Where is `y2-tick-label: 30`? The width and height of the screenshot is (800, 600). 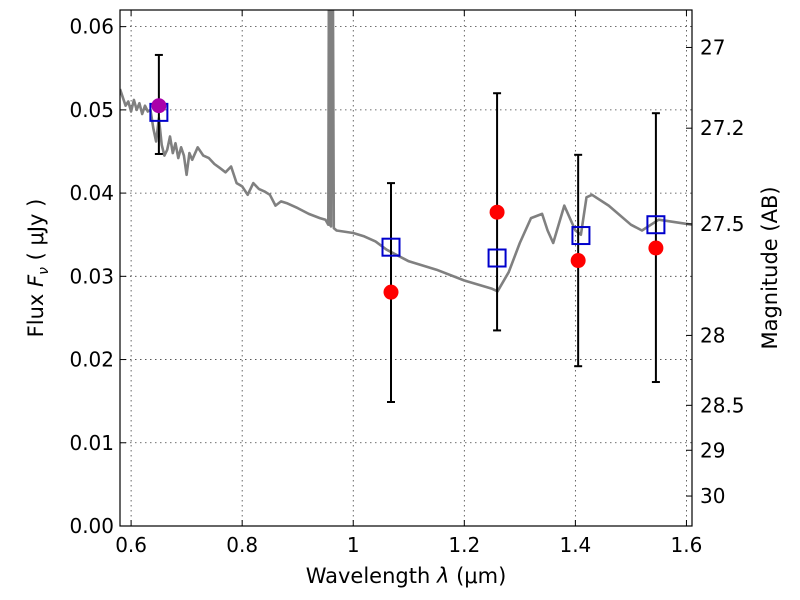
y2-tick-label: 30 is located at coordinates (712, 496).